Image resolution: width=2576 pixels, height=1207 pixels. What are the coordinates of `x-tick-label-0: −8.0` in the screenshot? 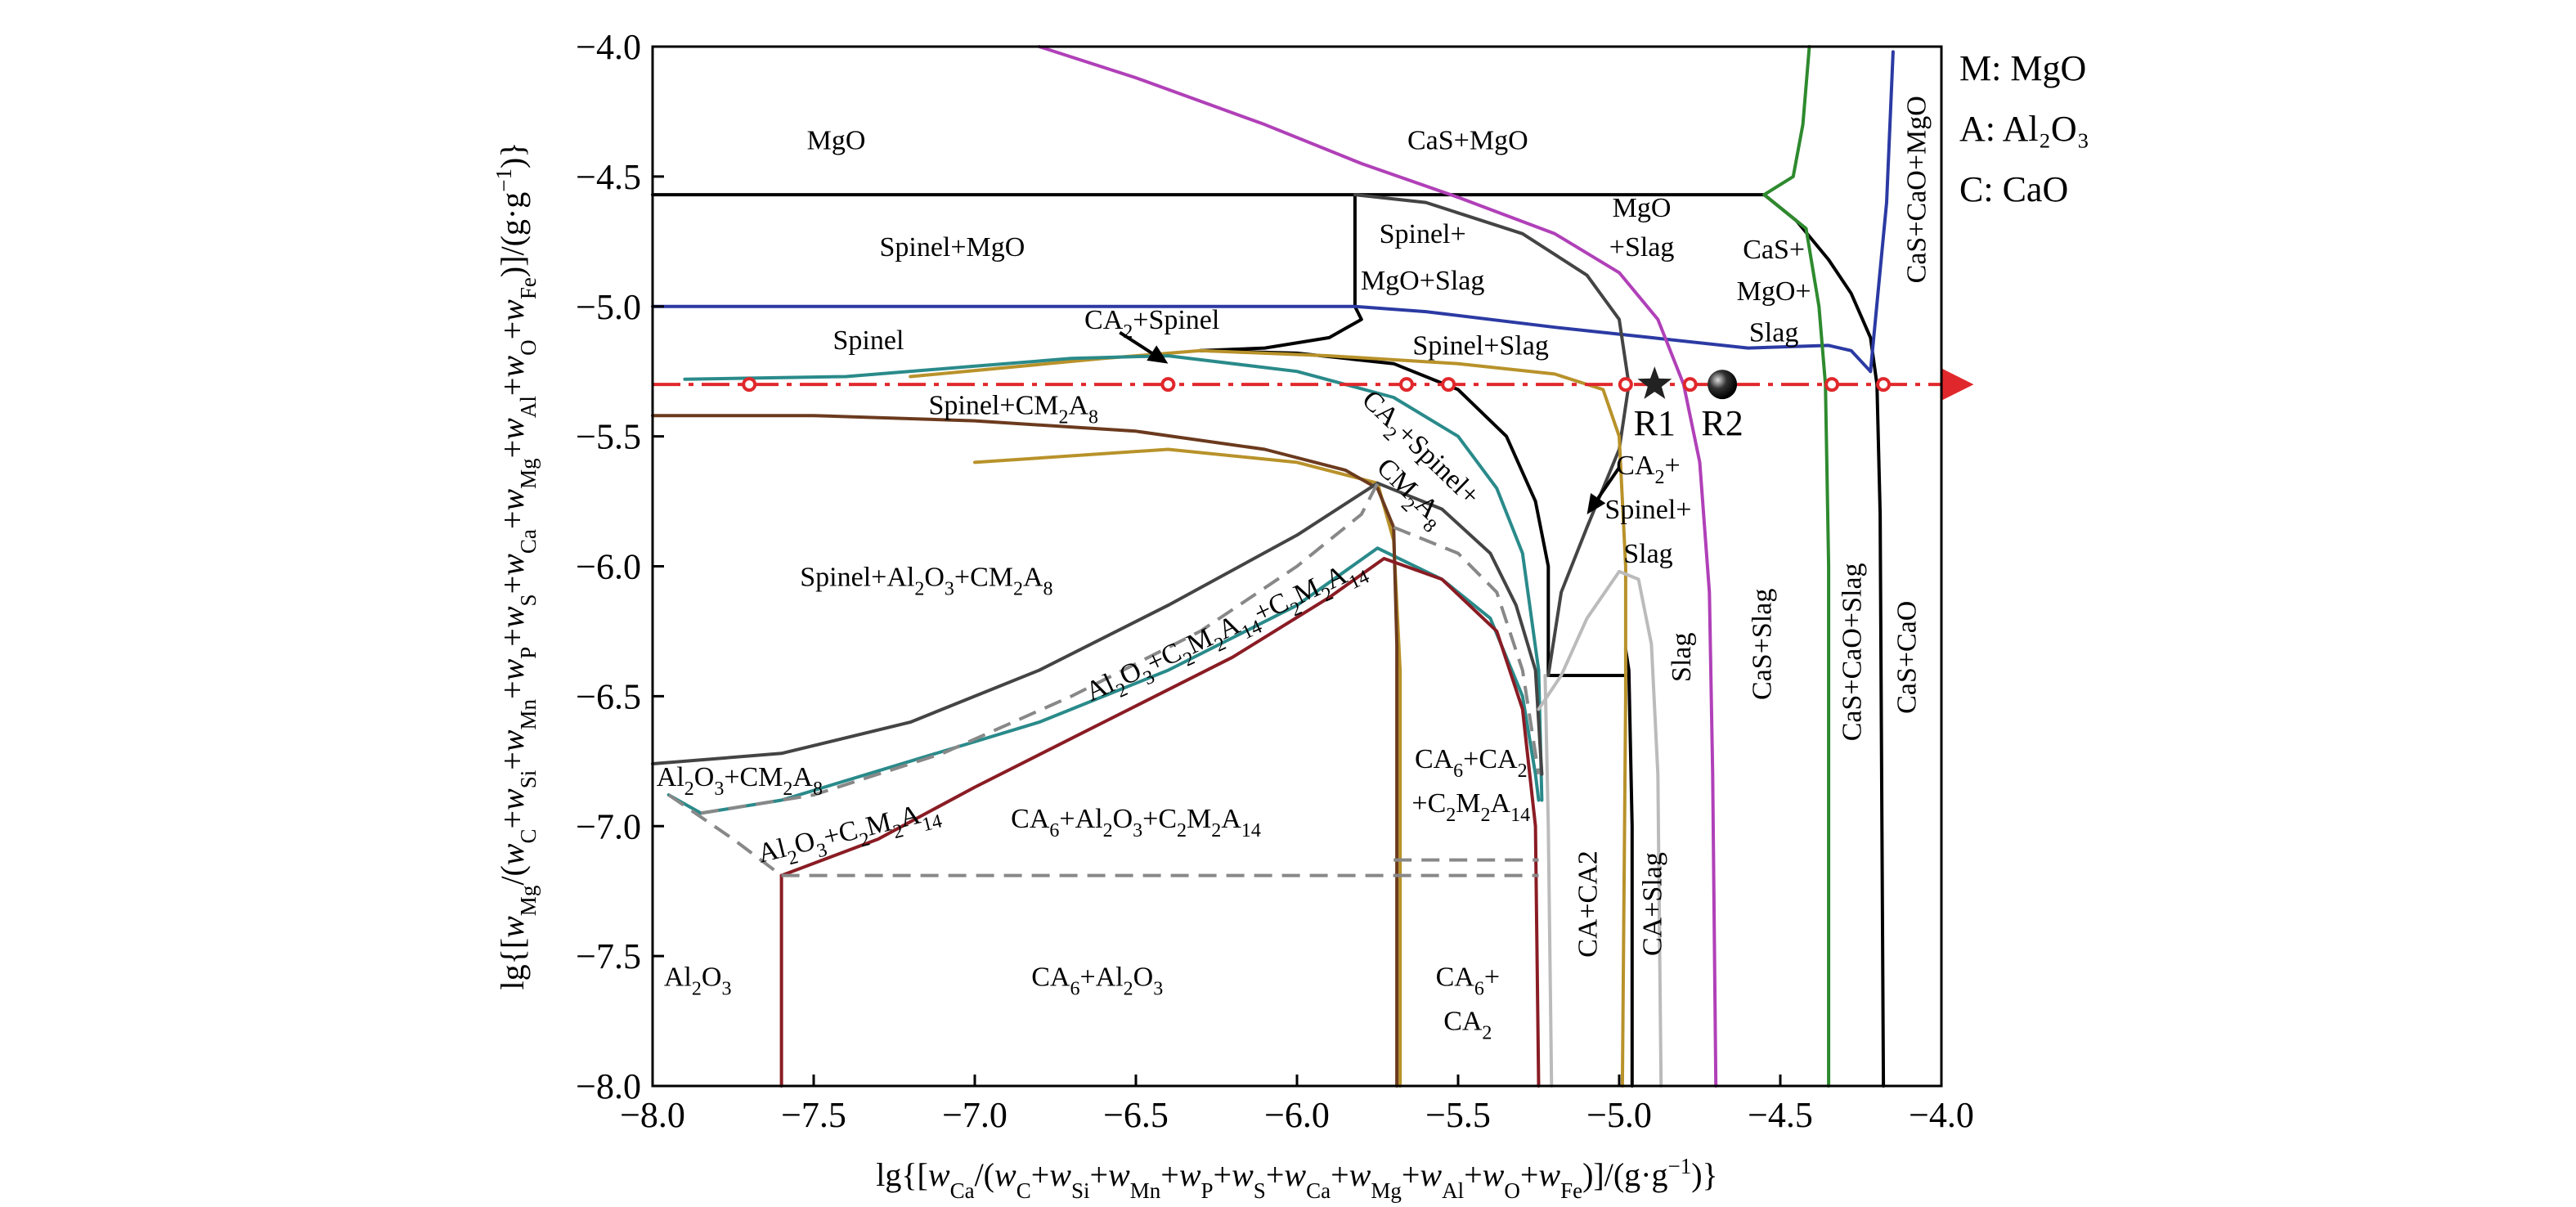 It's located at (652, 1115).